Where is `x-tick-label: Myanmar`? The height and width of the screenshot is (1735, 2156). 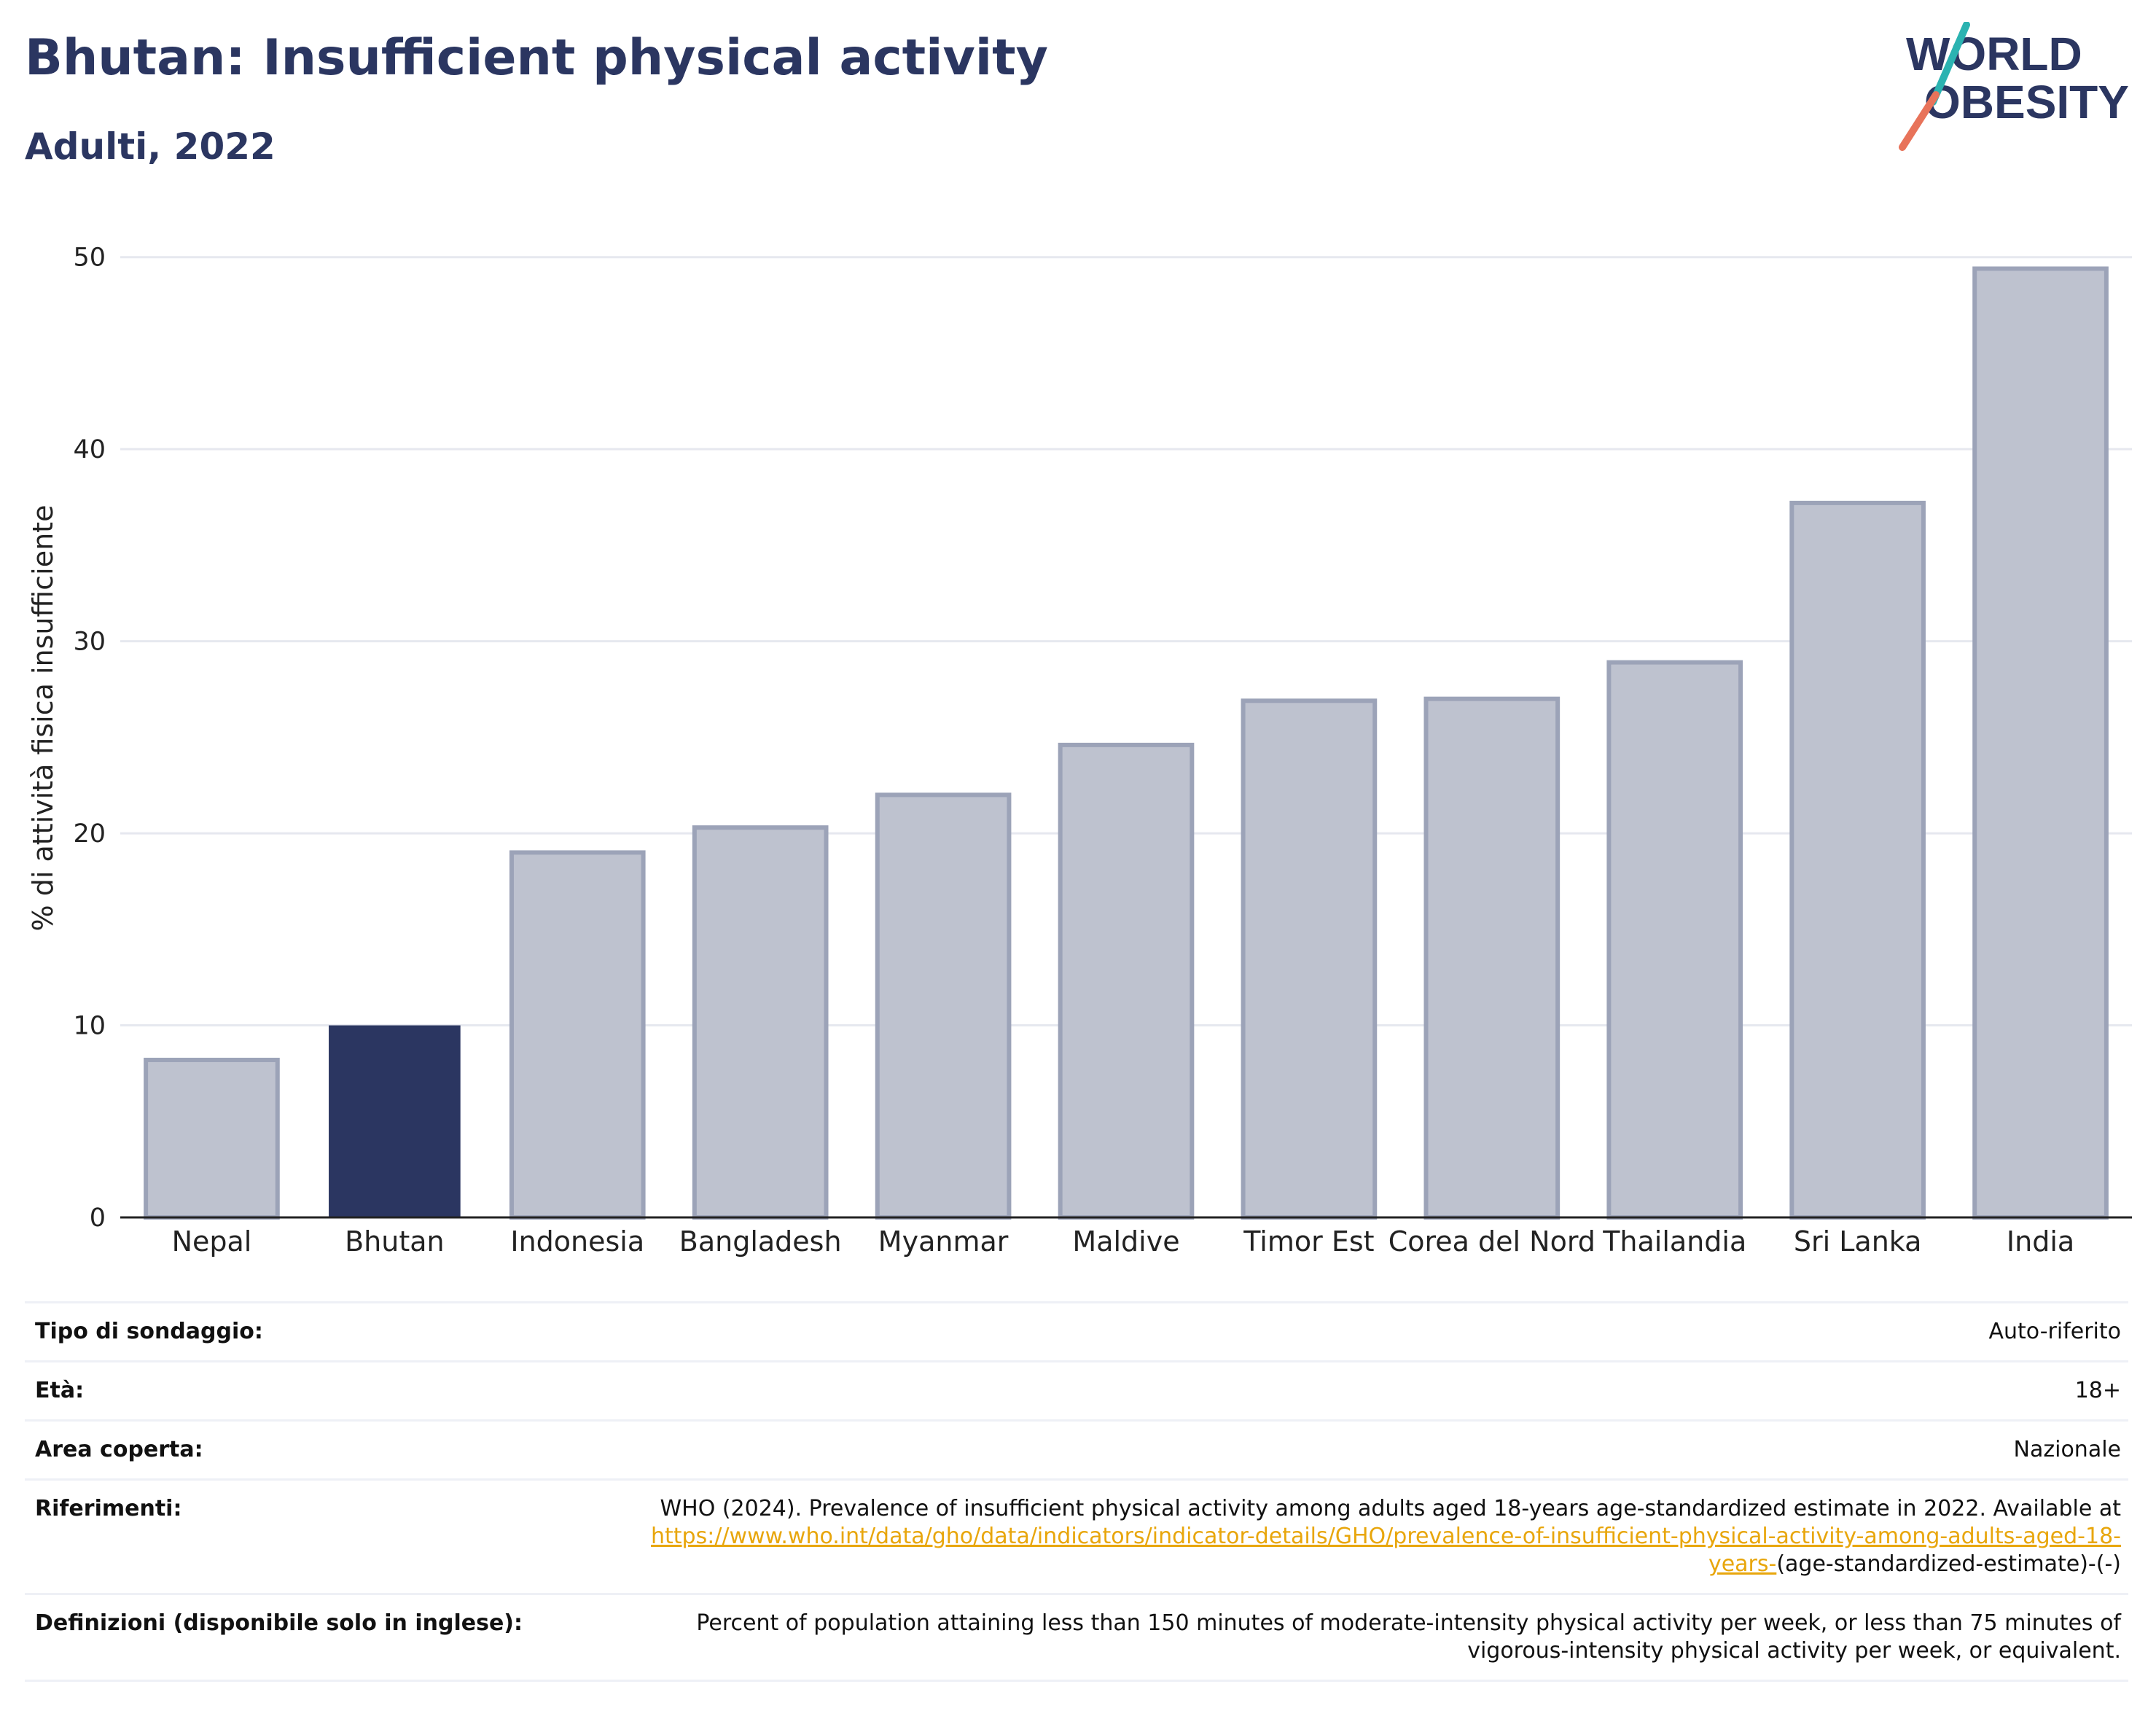 x-tick-label: Myanmar is located at coordinates (944, 1241).